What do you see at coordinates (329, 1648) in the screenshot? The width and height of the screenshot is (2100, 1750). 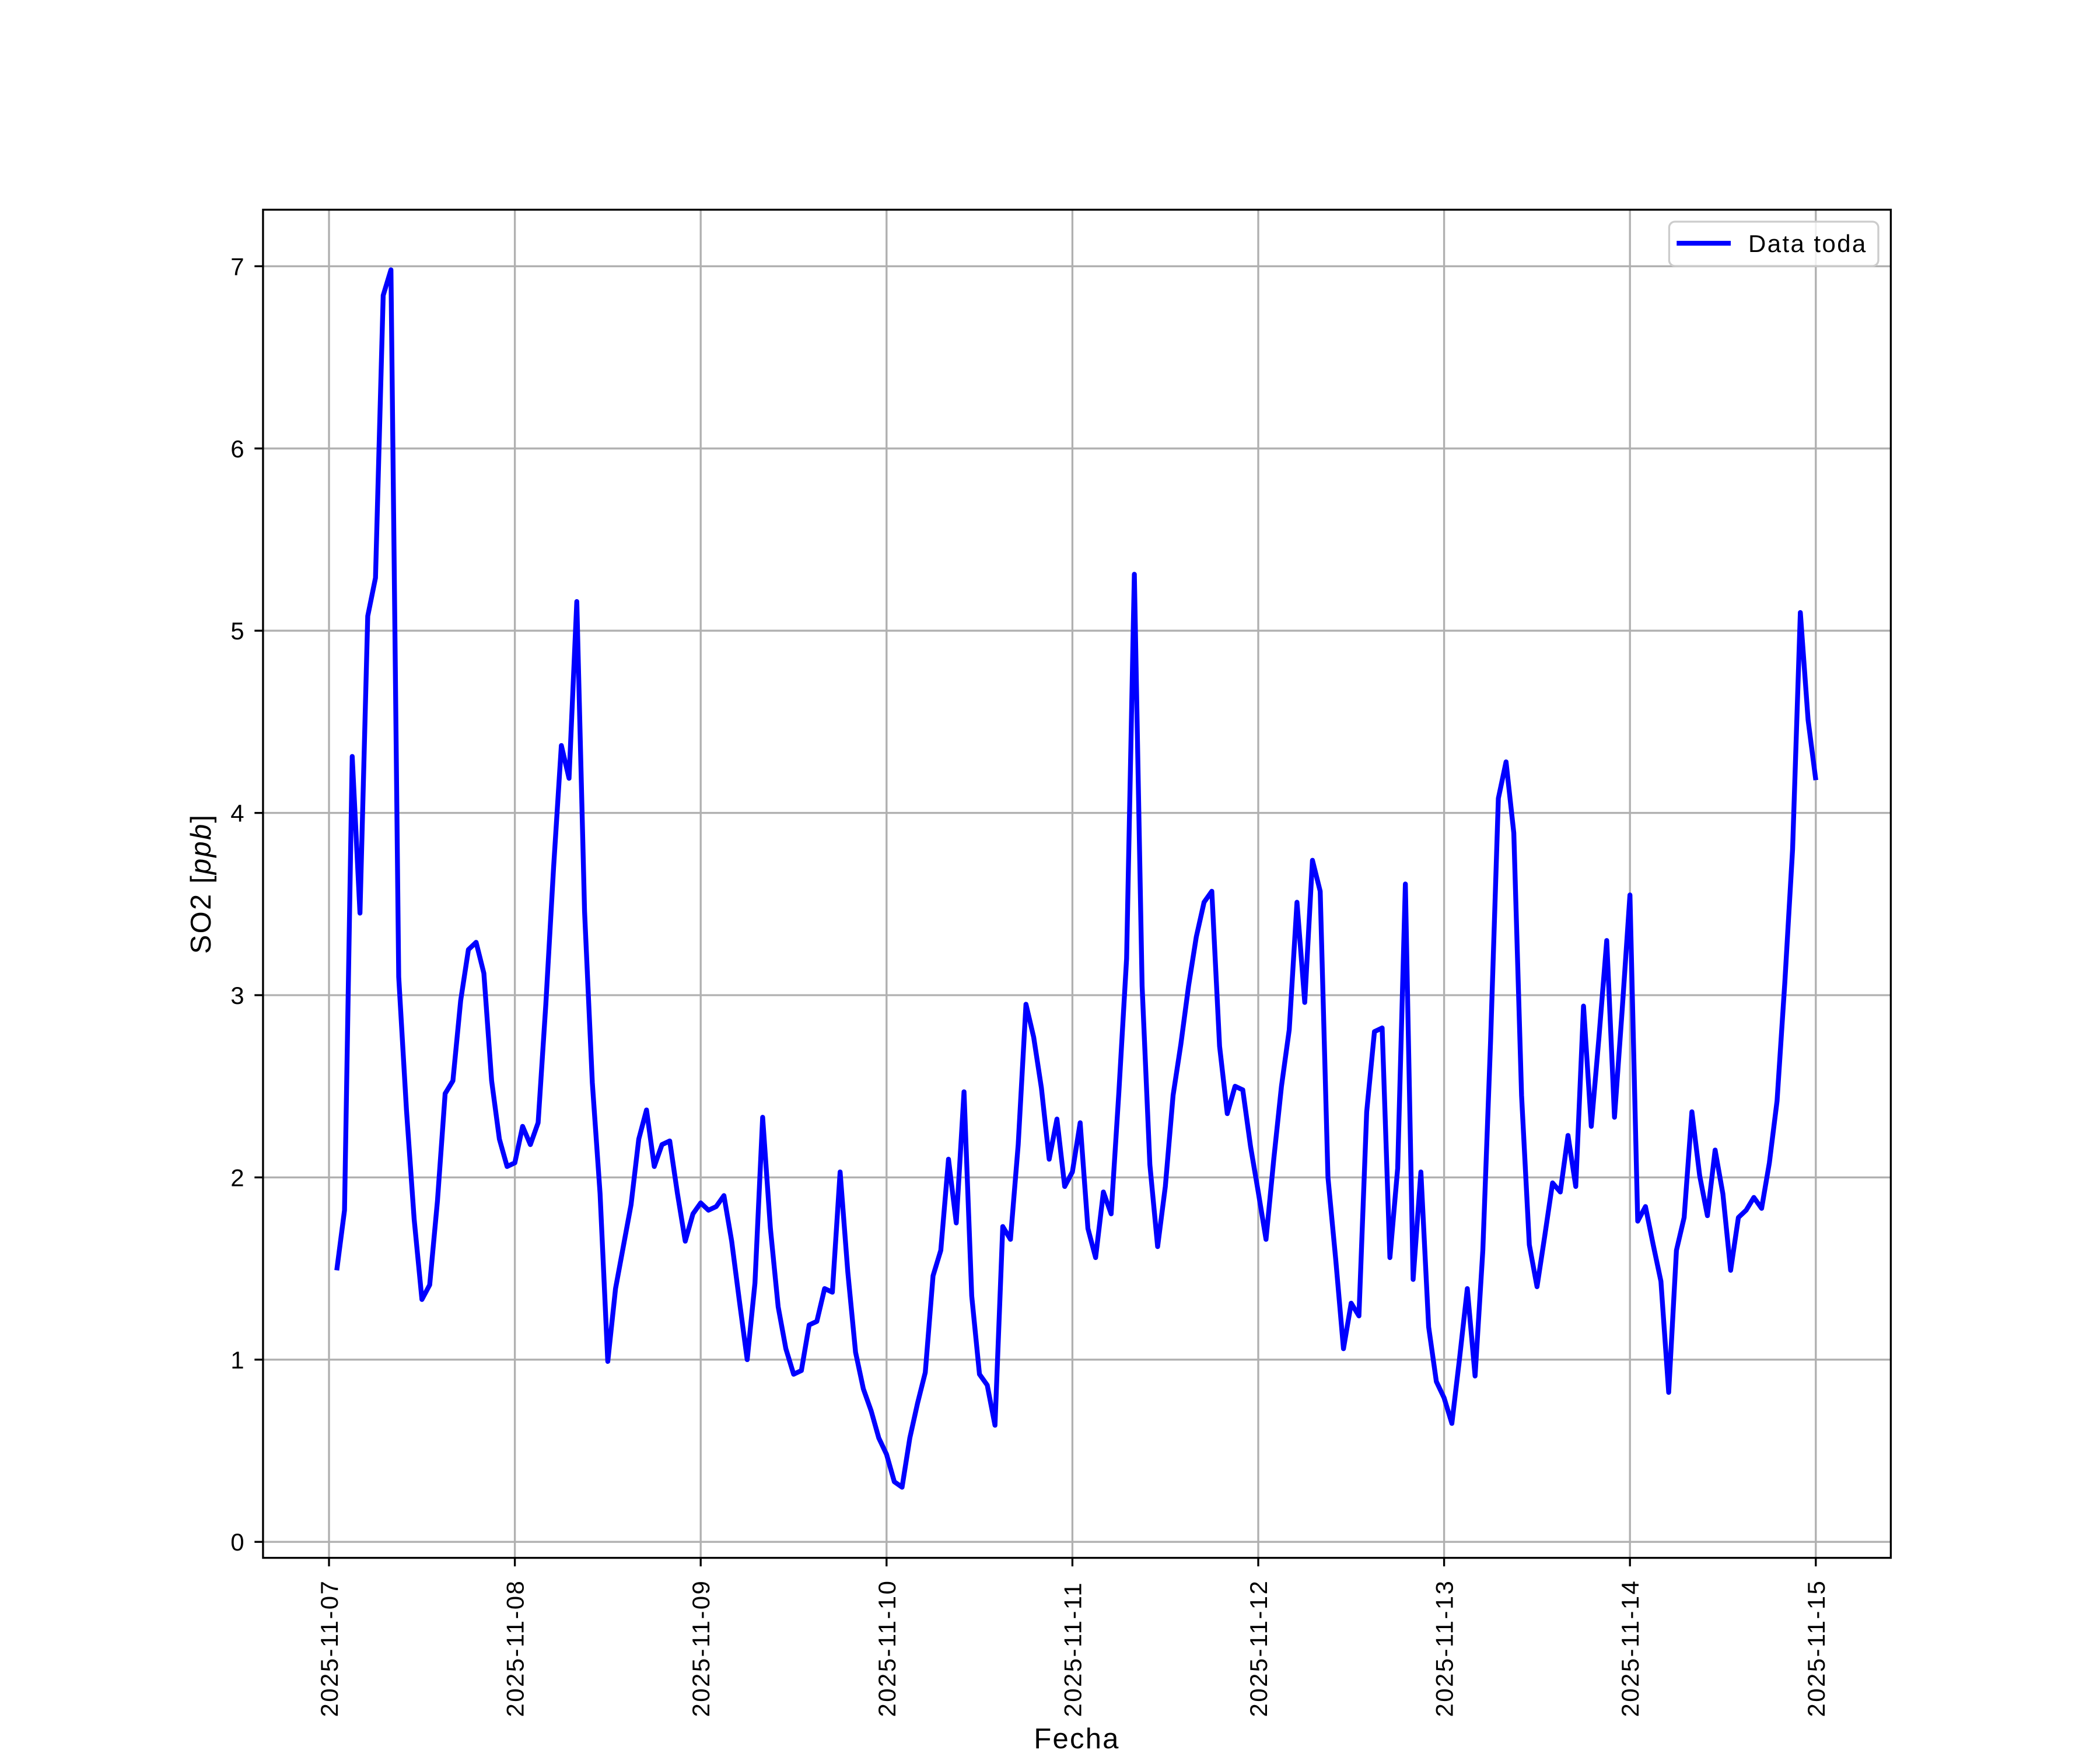 I see `svg-text: 2025-11-07` at bounding box center [329, 1648].